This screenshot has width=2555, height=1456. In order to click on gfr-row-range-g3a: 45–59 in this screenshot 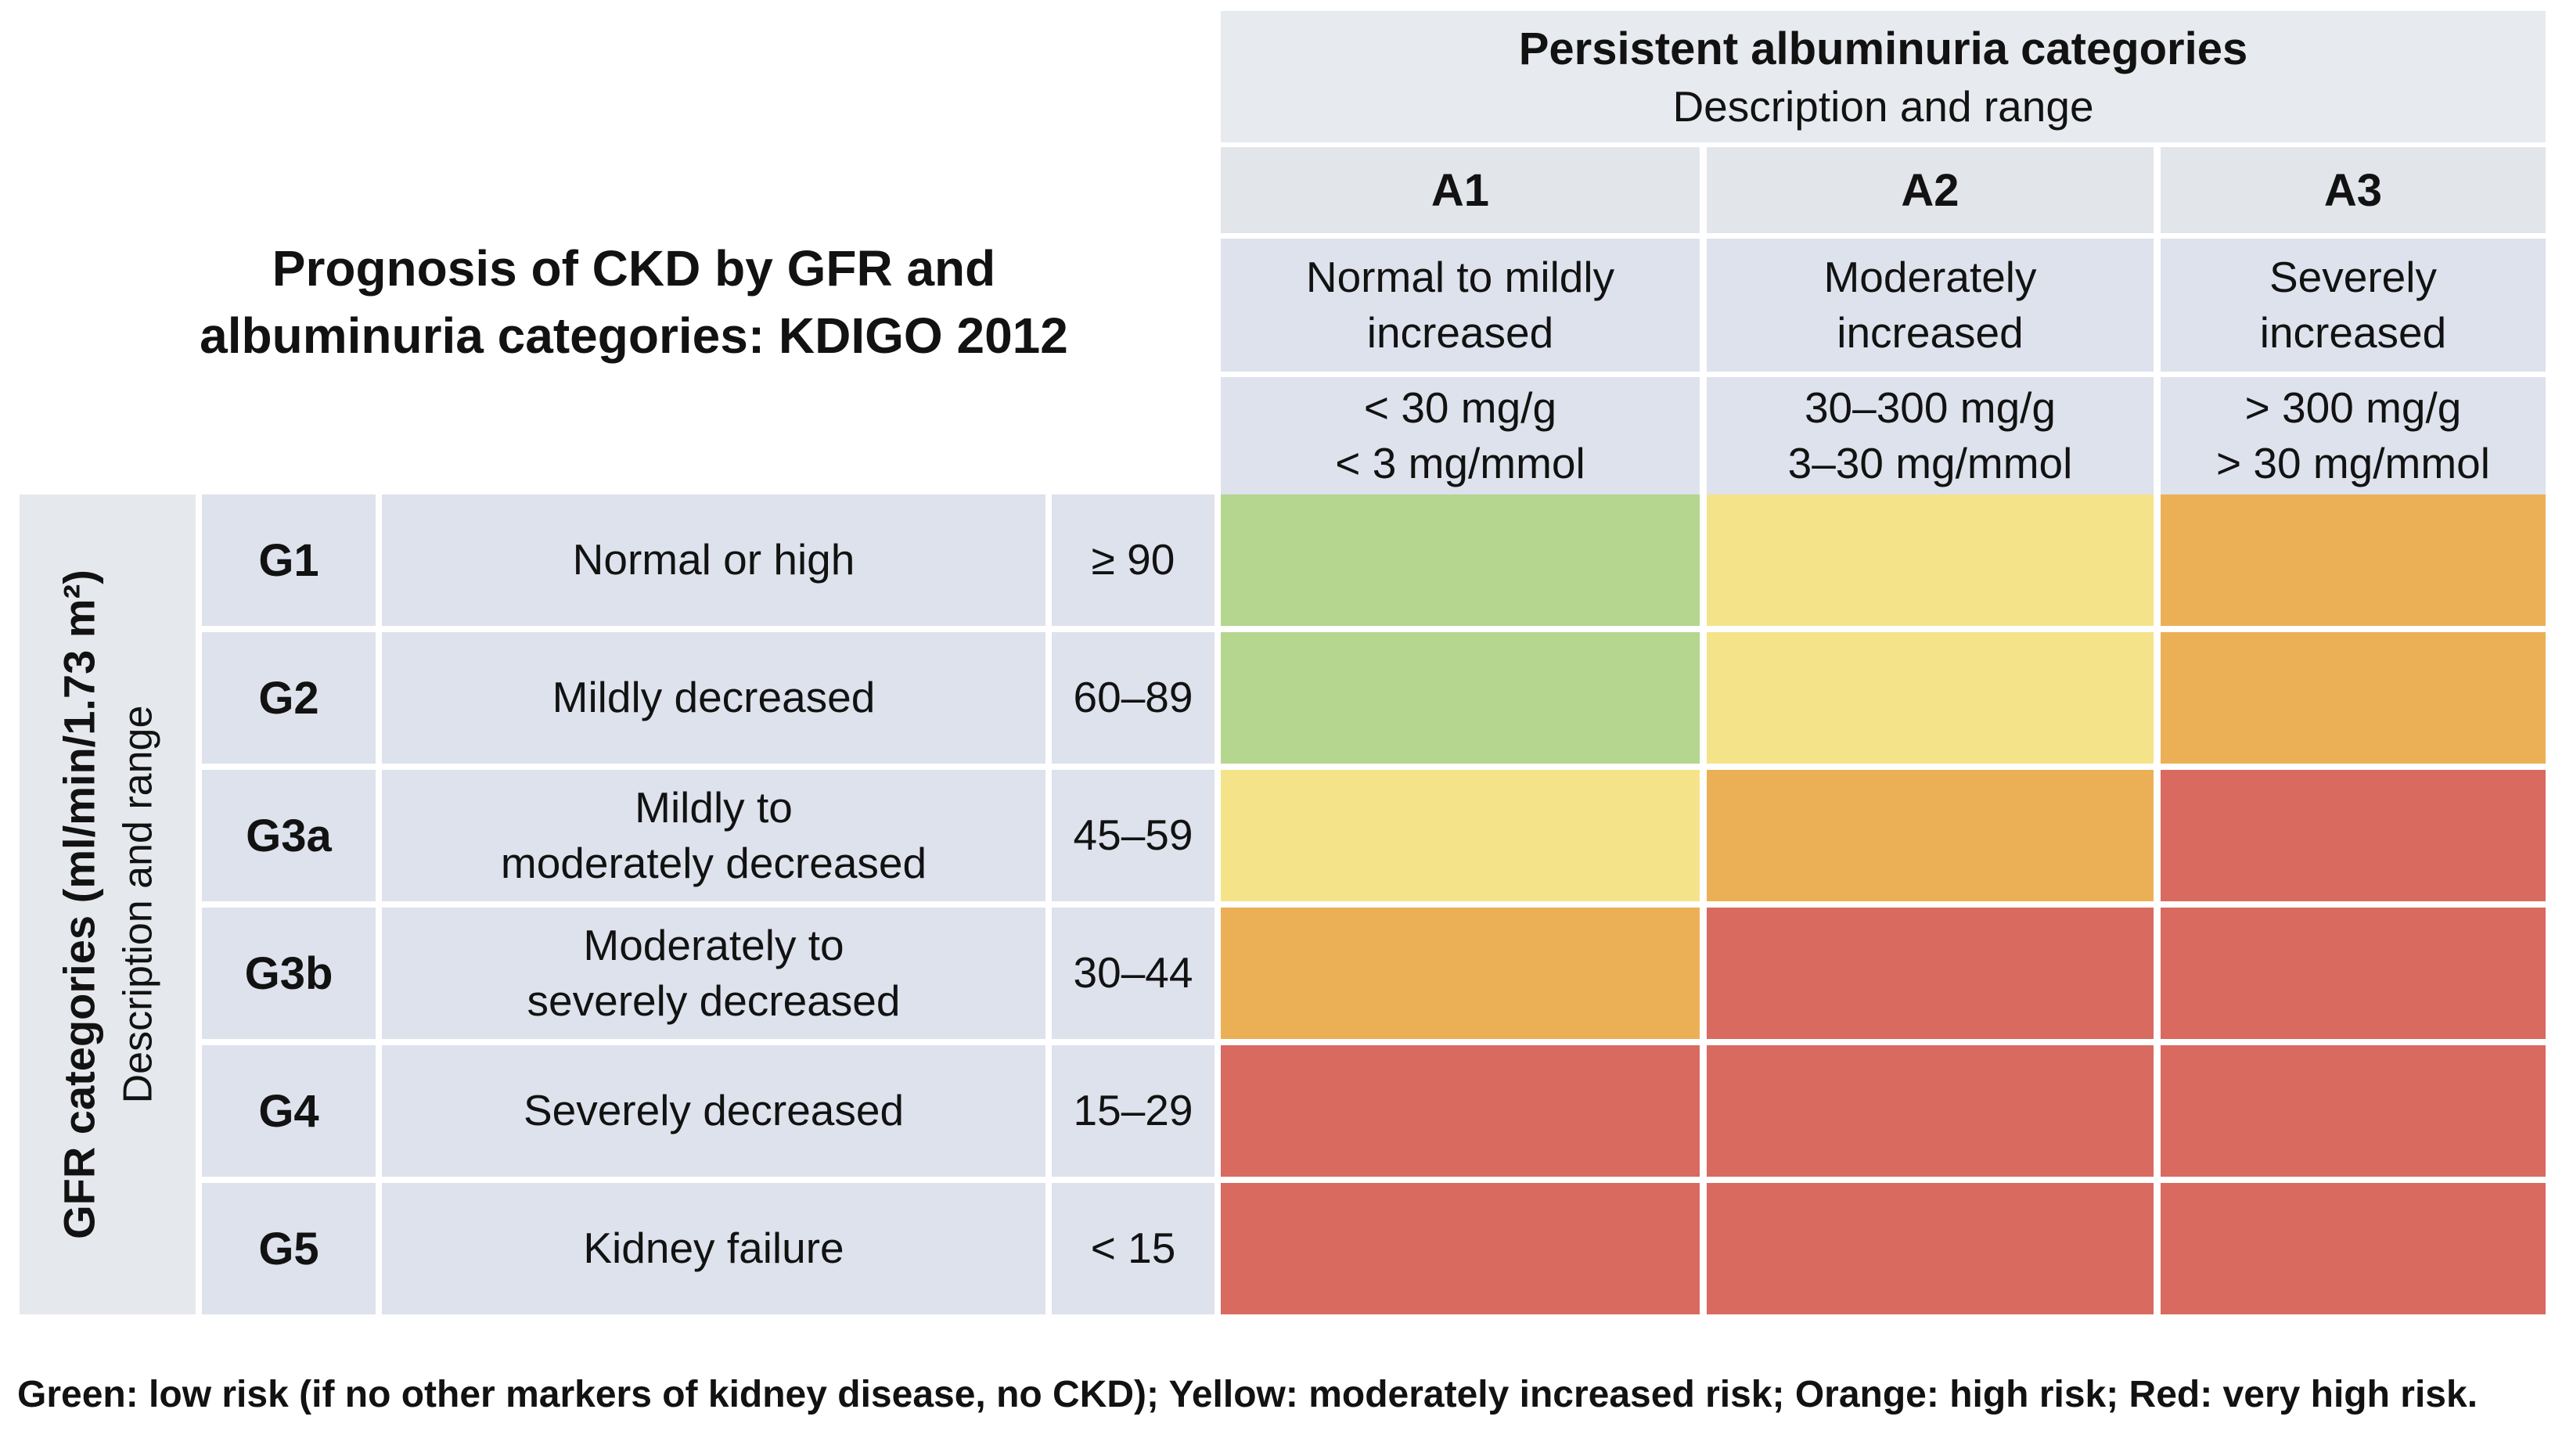, I will do `click(1133, 835)`.